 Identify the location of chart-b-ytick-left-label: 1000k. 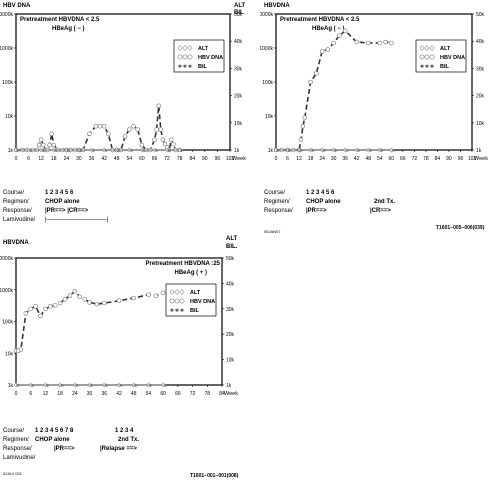
(266, 49).